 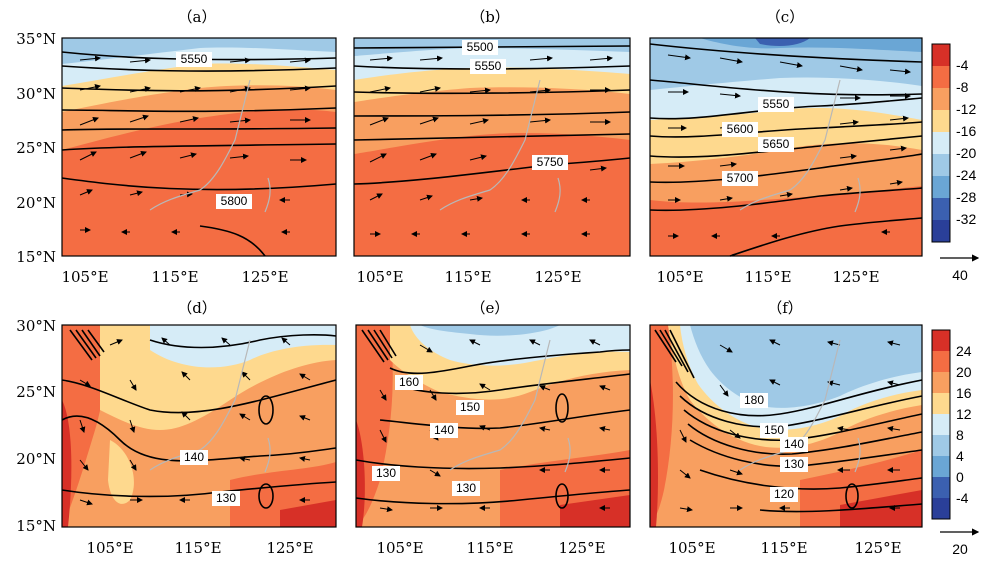 I want to click on contour-label: 120, so click(x=784, y=494).